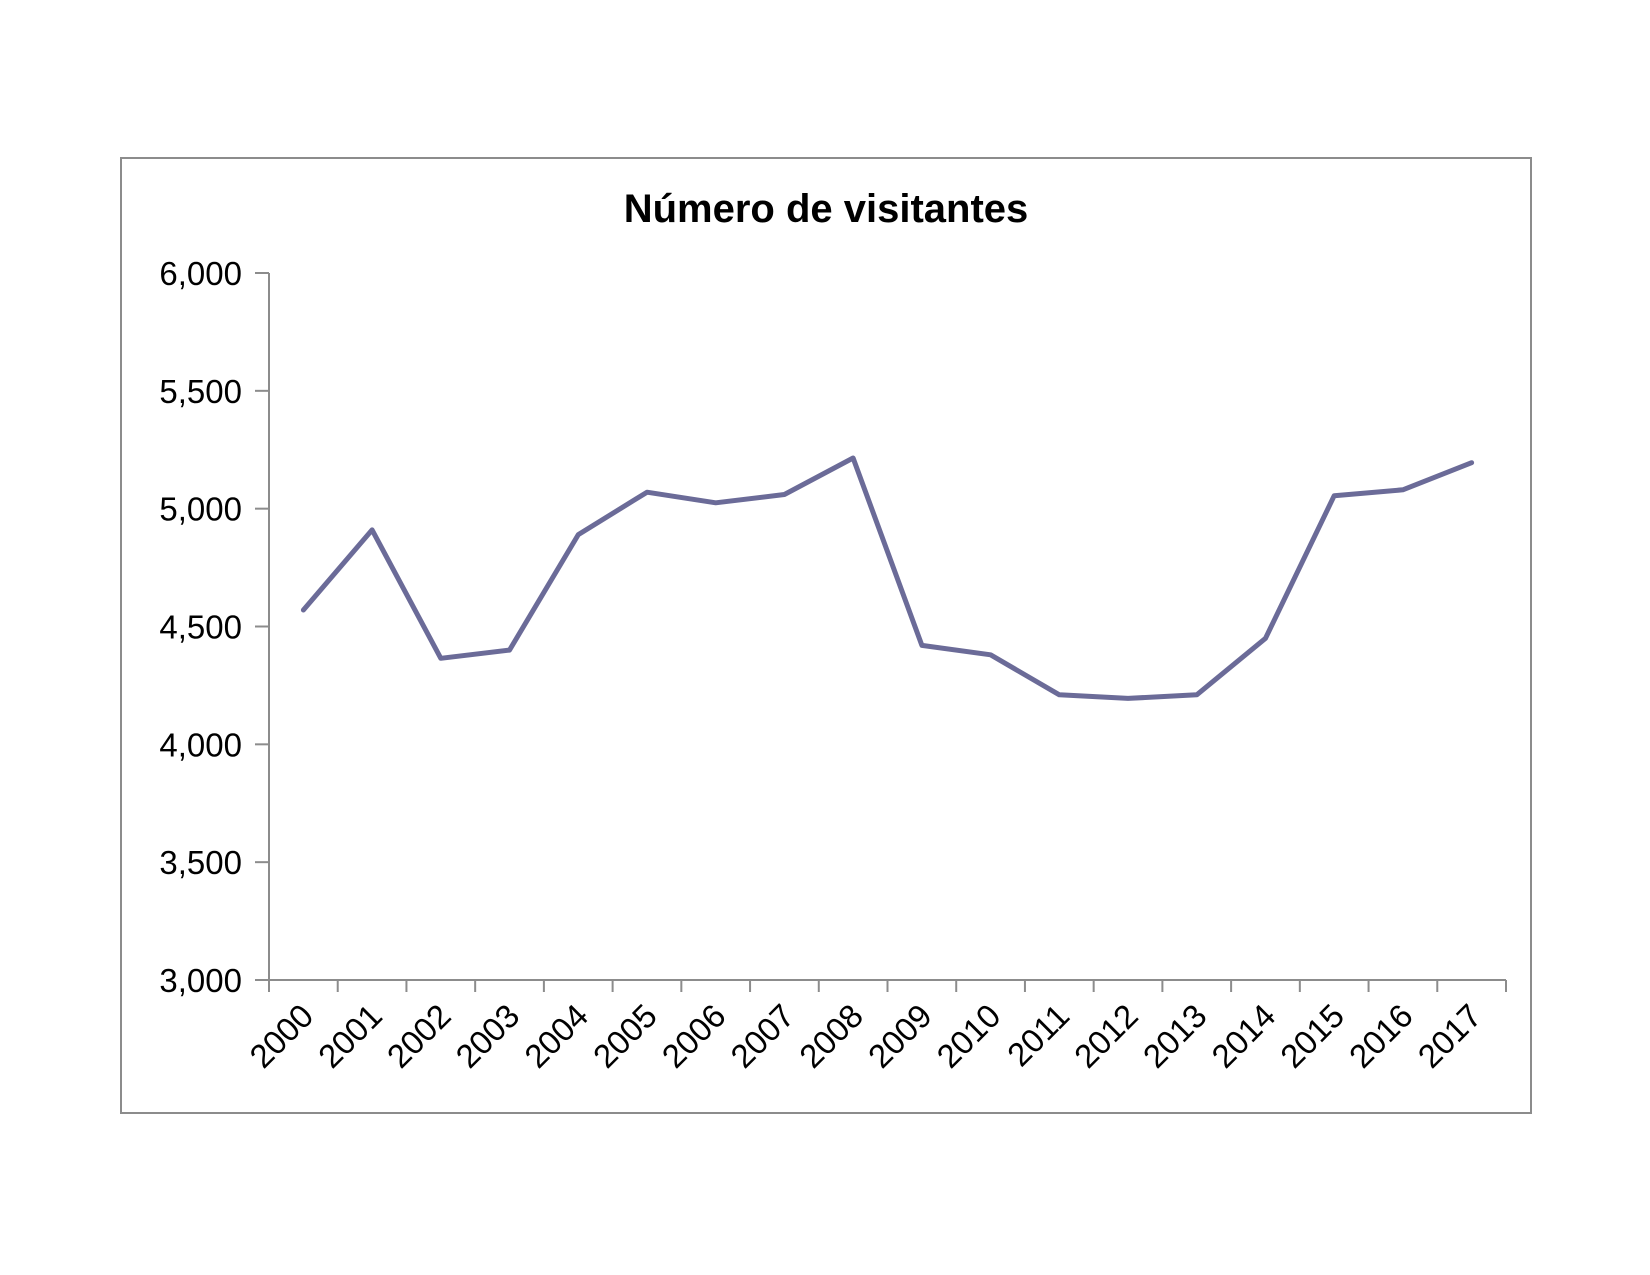 Image resolution: width=1650 pixels, height=1275 pixels. What do you see at coordinates (200, 862) in the screenshot?
I see `y-tick-label: 3,500` at bounding box center [200, 862].